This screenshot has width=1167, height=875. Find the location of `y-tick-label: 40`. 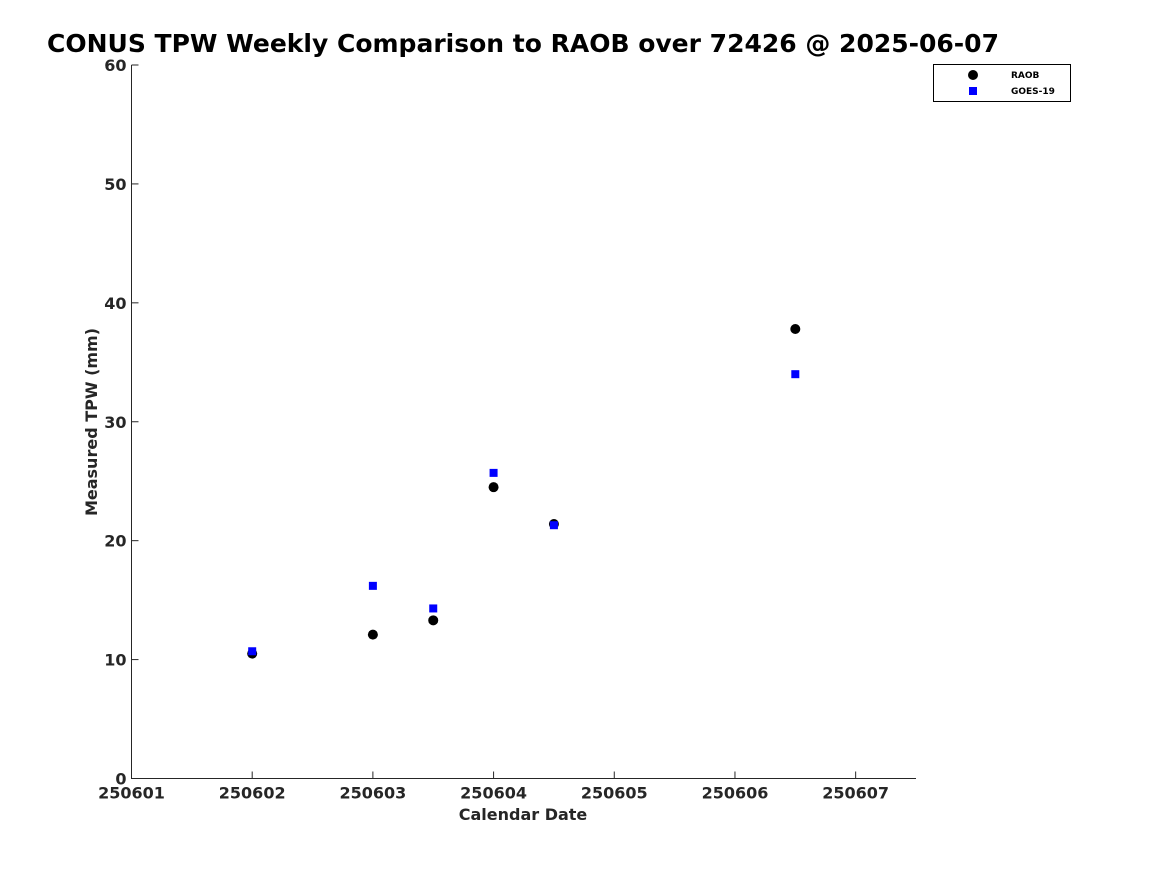

y-tick-label: 40 is located at coordinates (115, 303).